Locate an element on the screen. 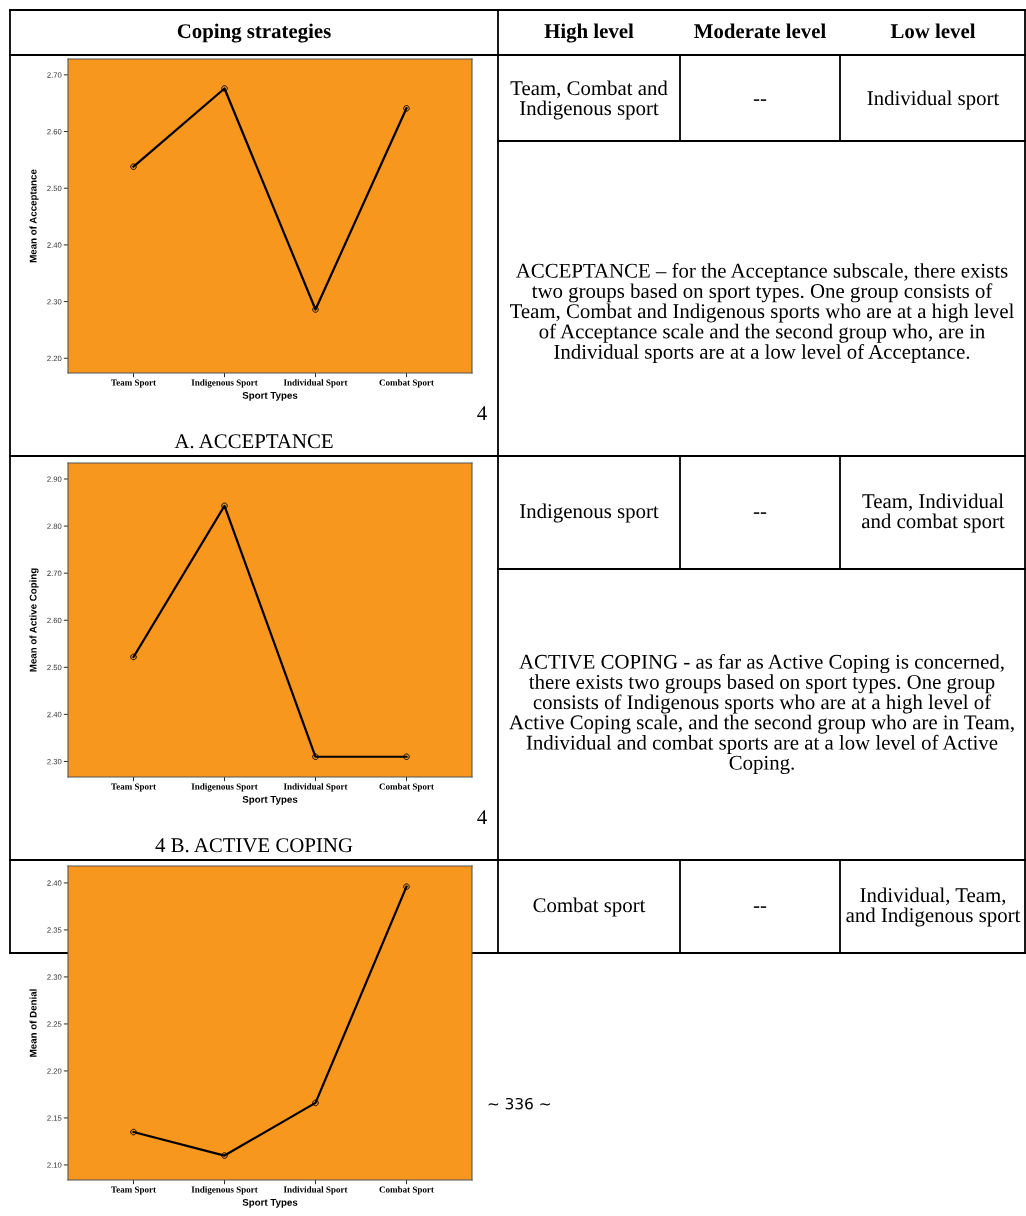 Image resolution: width=1026 pixels, height=1216 pixels. text: ACCEPTANCE – for the Acceptance subscale, there exists two groups based on sport types. One group consists of Team, Combat and Indigenous sports who are at a high level of Acceptance scale and the second group who, are in Individual sports are at a low level of Acceptance. is located at coordinates (761, 313).